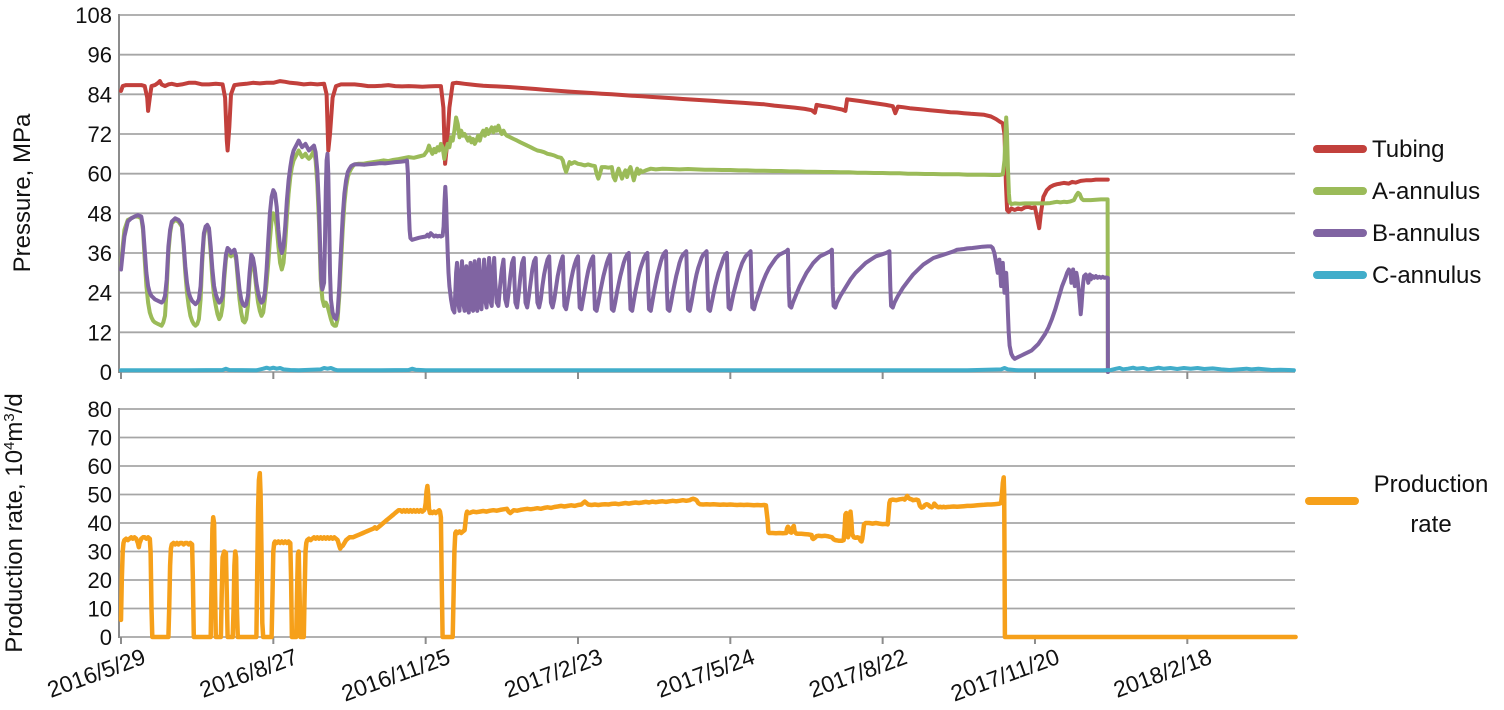 This screenshot has width=1504, height=710. Describe the element at coordinates (100, 213) in the screenshot. I see `y-tick-label: 48` at that location.